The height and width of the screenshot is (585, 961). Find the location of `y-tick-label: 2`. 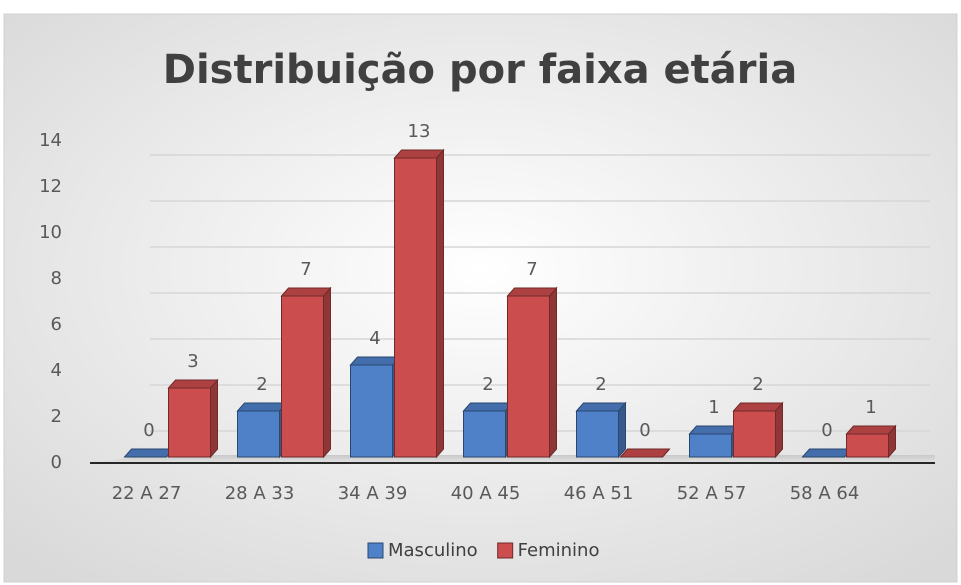

y-tick-label: 2 is located at coordinates (56, 416).